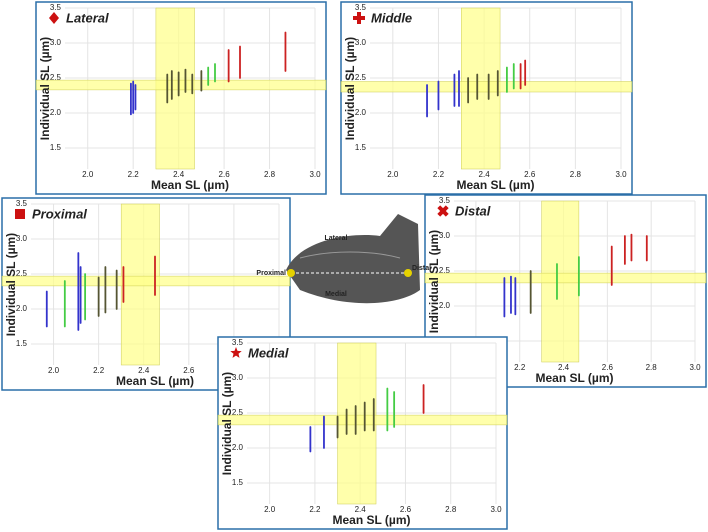 Image resolution: width=708 pixels, height=532 pixels. What do you see at coordinates (291, 273) in the screenshot?
I see `proximal-dot` at bounding box center [291, 273].